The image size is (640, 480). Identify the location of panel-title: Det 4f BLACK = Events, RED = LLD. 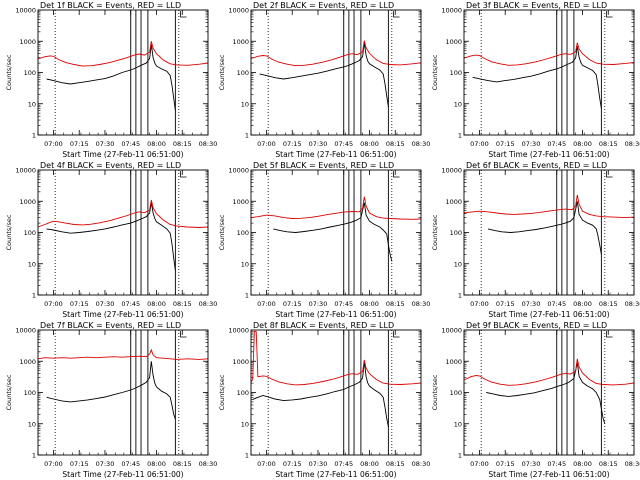
(110, 165).